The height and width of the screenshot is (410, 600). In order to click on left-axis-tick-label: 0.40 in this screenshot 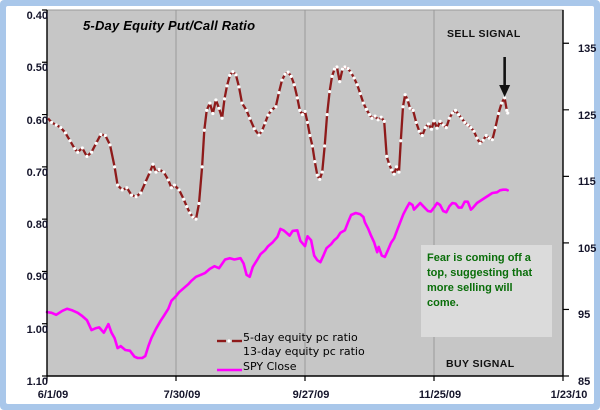, I will do `click(37, 16)`.